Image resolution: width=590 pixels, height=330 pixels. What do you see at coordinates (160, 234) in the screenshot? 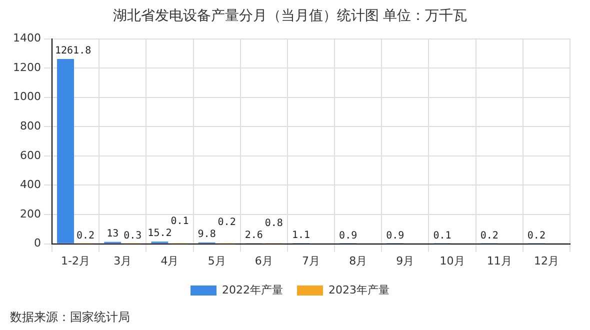
I see `data-label: 15.2` at bounding box center [160, 234].